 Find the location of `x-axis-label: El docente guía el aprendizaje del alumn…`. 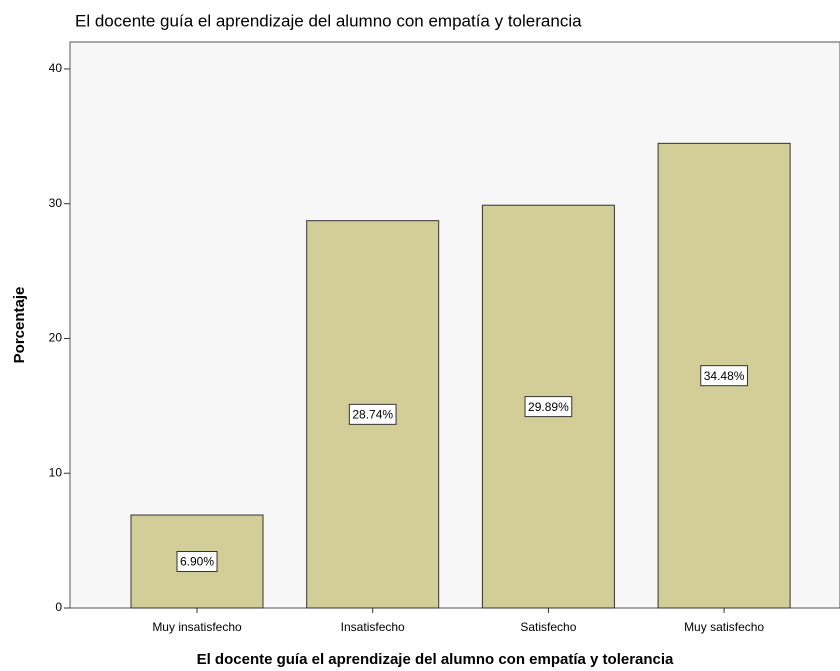

x-axis-label: El docente guía el aprendizaje del alumn… is located at coordinates (435, 659).